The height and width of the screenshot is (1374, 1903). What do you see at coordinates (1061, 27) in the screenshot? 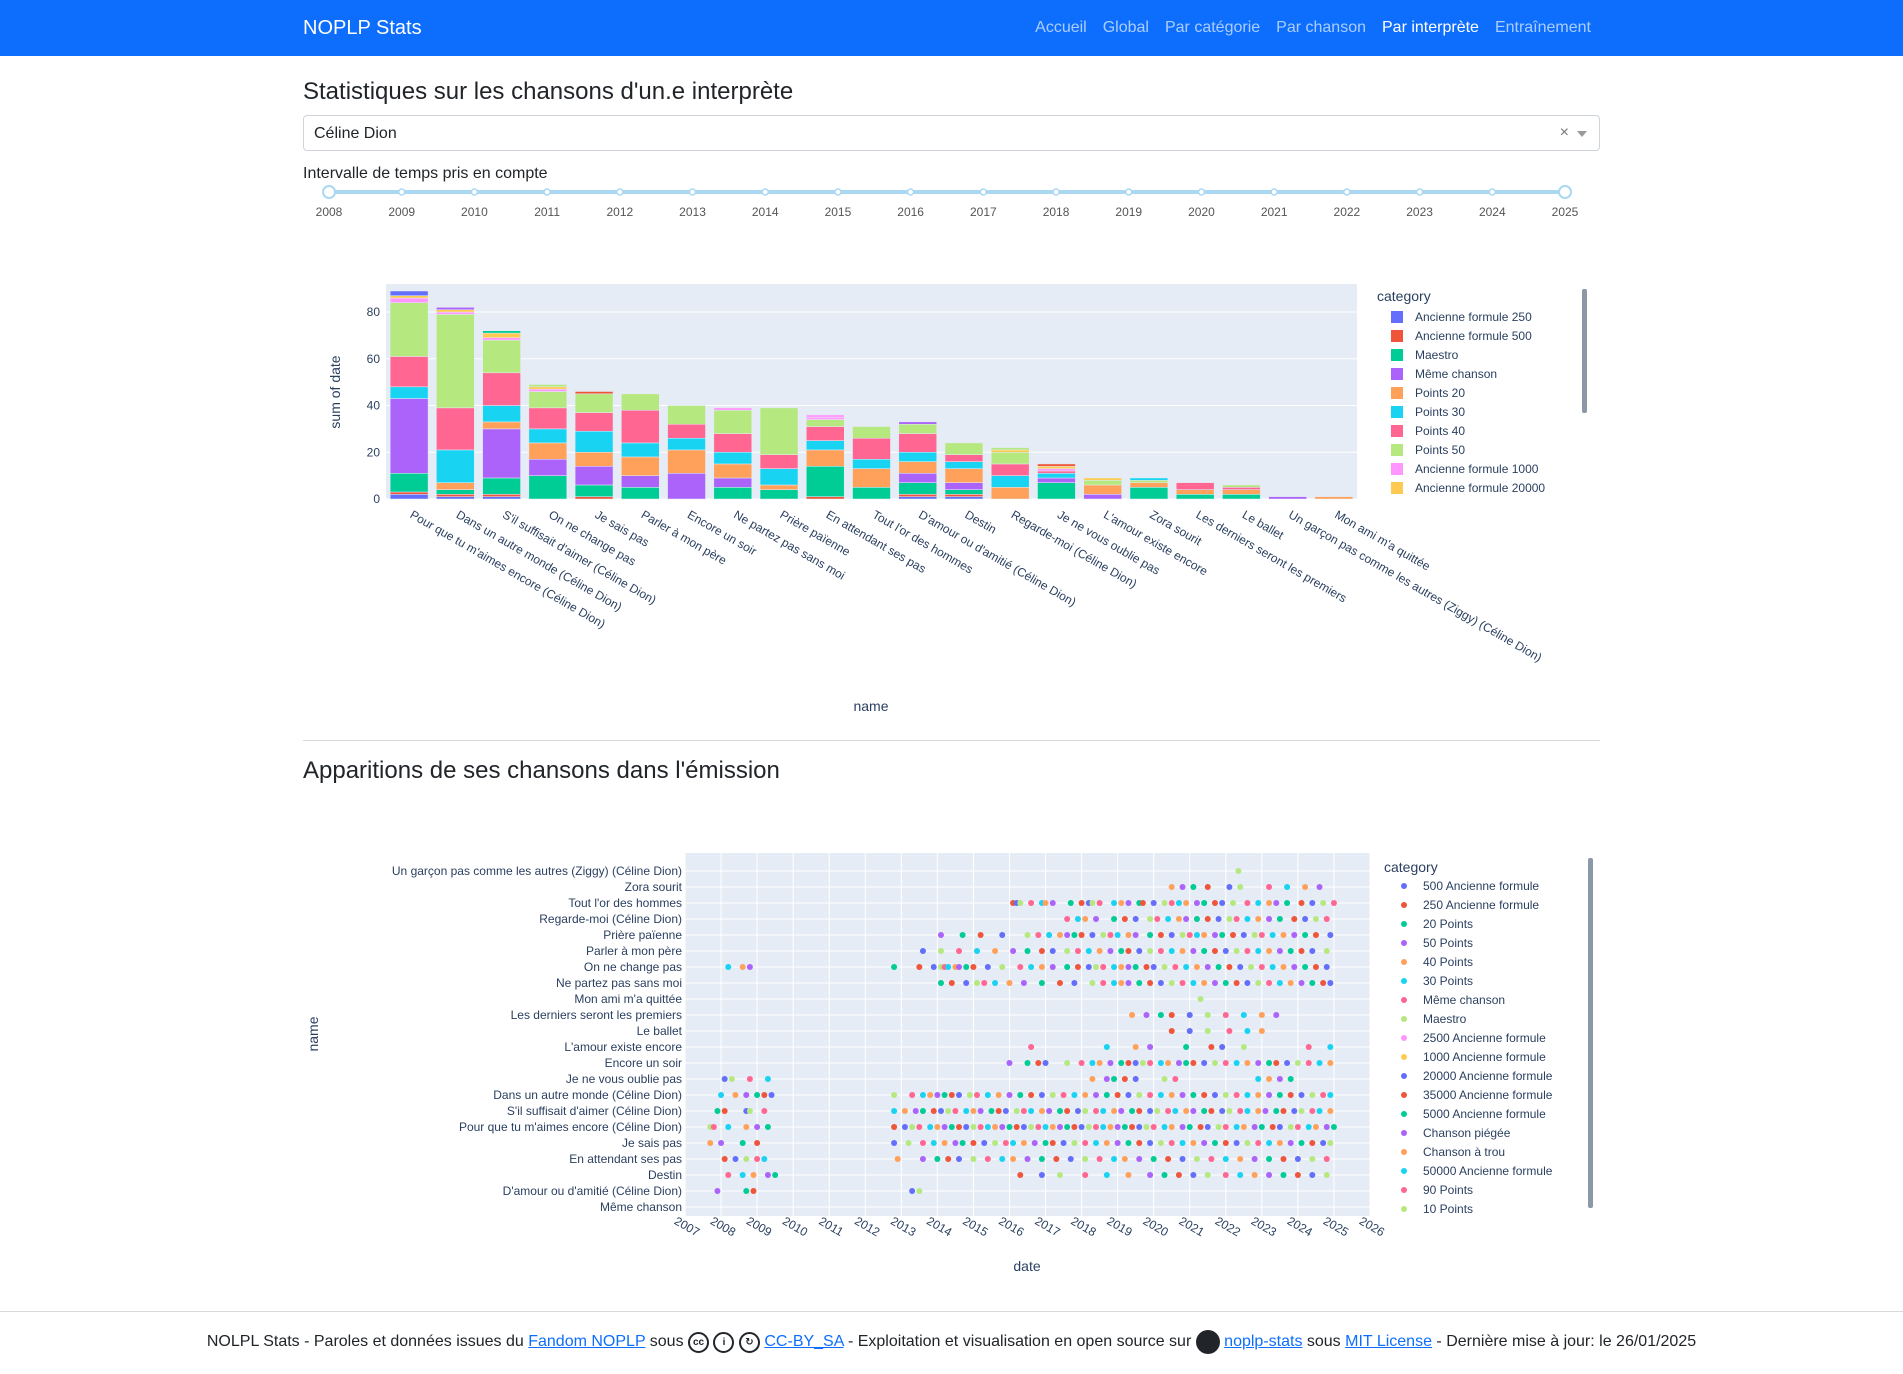
I see `nav-link-accueil: Accueil` at bounding box center [1061, 27].